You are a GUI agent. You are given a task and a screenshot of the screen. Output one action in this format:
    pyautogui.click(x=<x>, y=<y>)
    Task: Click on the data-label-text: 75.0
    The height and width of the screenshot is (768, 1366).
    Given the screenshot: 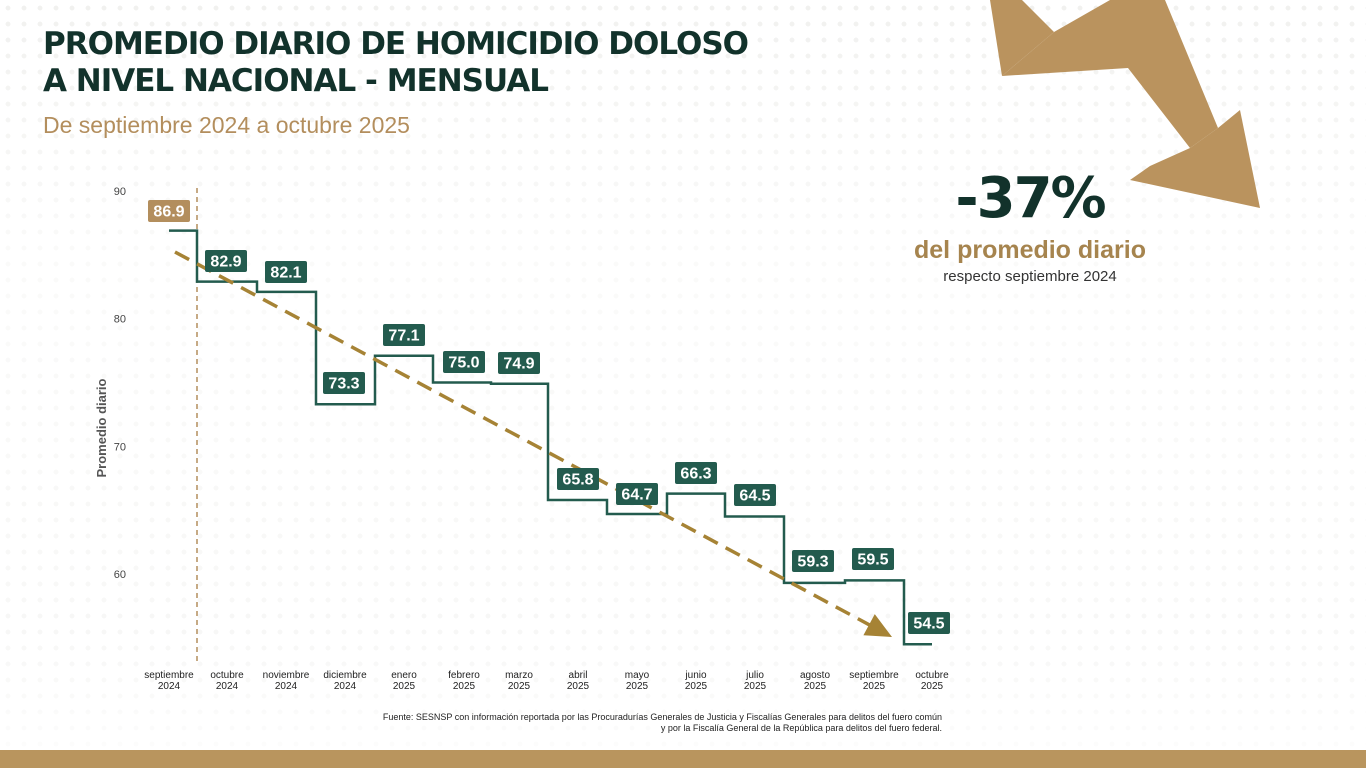 What is the action you would take?
    pyautogui.click(x=463, y=363)
    